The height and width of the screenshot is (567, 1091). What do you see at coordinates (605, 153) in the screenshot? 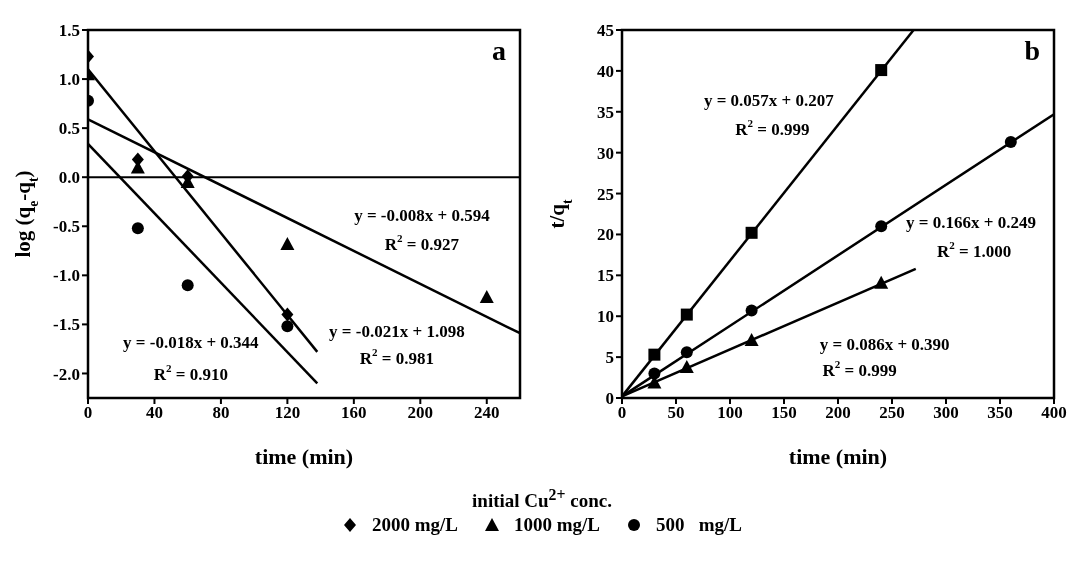
I see `y-tick-label: 30` at bounding box center [605, 153].